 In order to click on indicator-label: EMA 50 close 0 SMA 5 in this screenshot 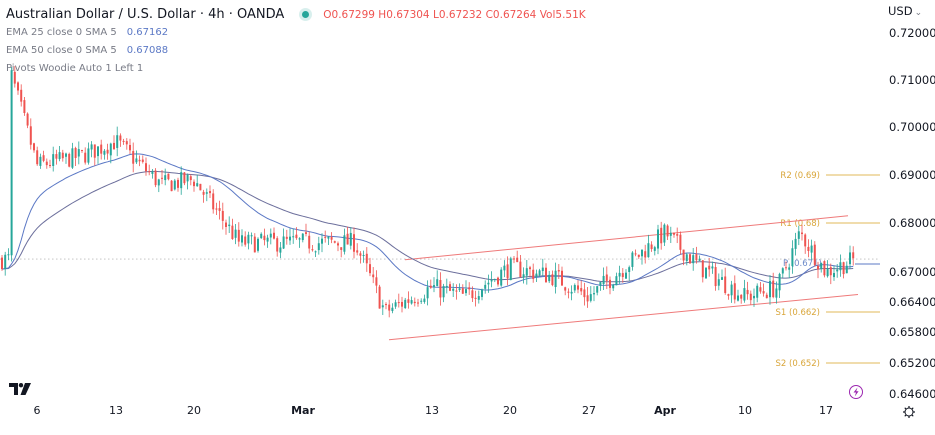, I will do `click(61, 50)`.